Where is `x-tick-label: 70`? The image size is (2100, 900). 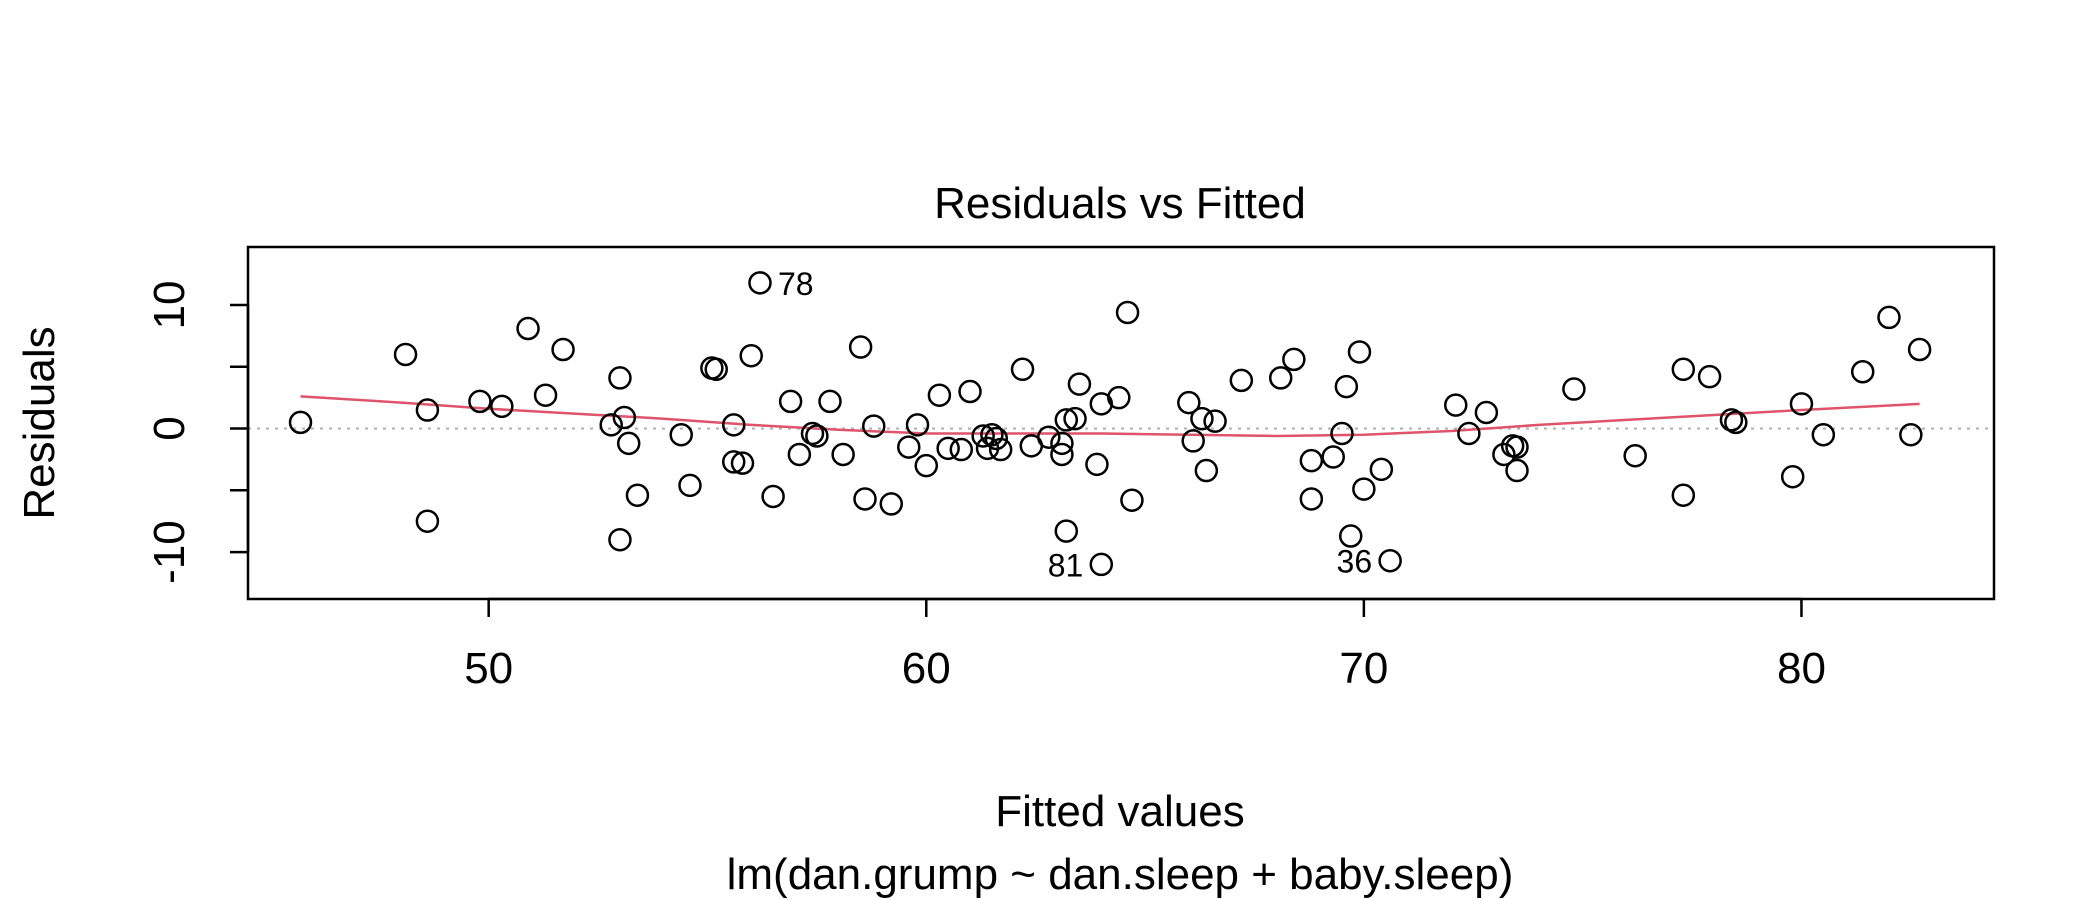
x-tick-label: 70 is located at coordinates (1363, 668).